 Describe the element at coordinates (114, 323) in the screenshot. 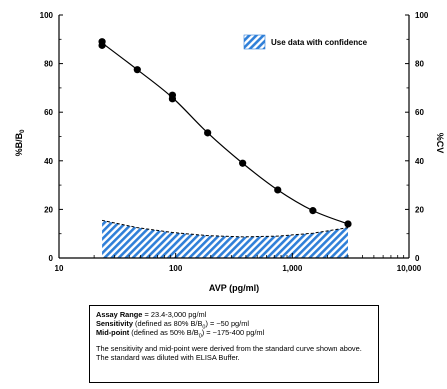

I see `sensitivity-label: Sensitivity` at that location.